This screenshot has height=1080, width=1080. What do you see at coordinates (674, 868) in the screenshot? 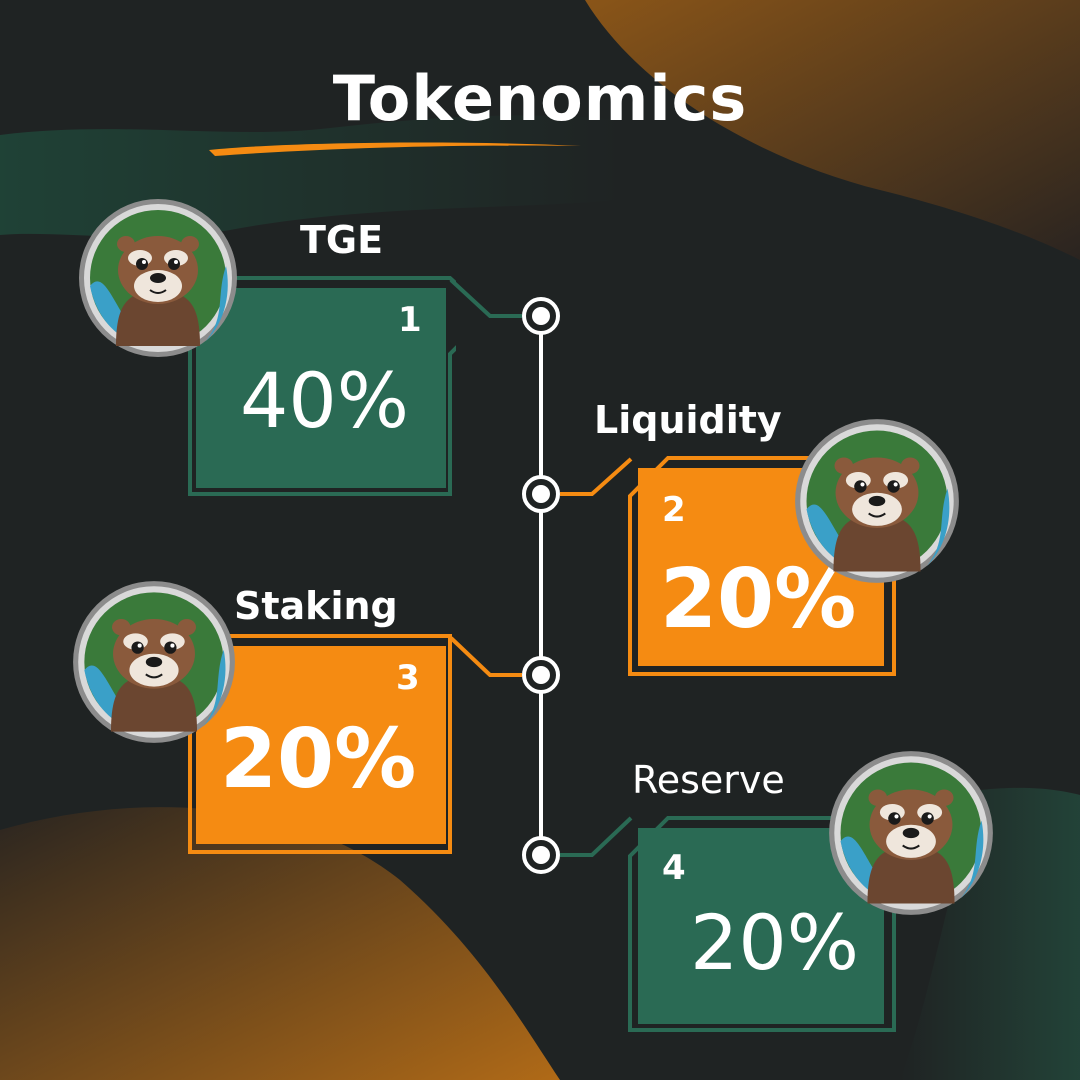
I see `allocation-number-4: 4` at bounding box center [674, 868].